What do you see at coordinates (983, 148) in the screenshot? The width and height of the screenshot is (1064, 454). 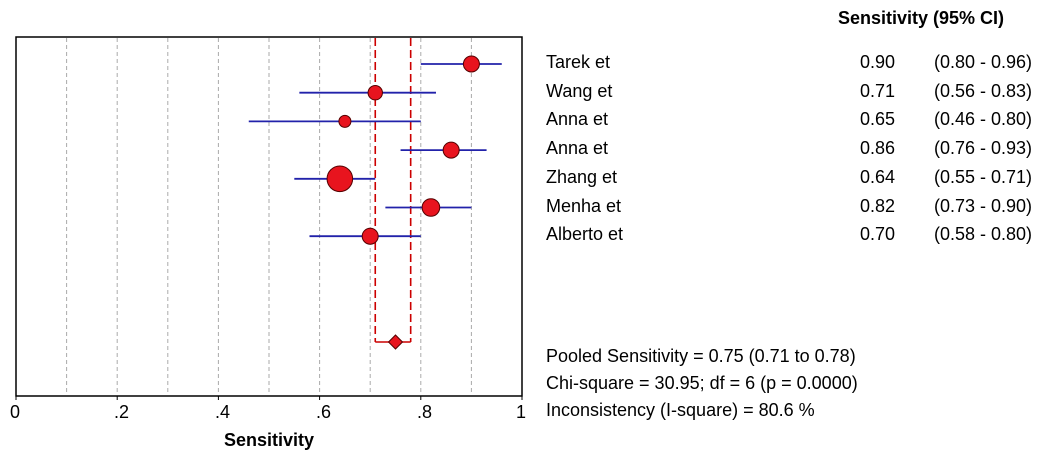 I see `study-ci: (0.76 - 0.93)` at bounding box center [983, 148].